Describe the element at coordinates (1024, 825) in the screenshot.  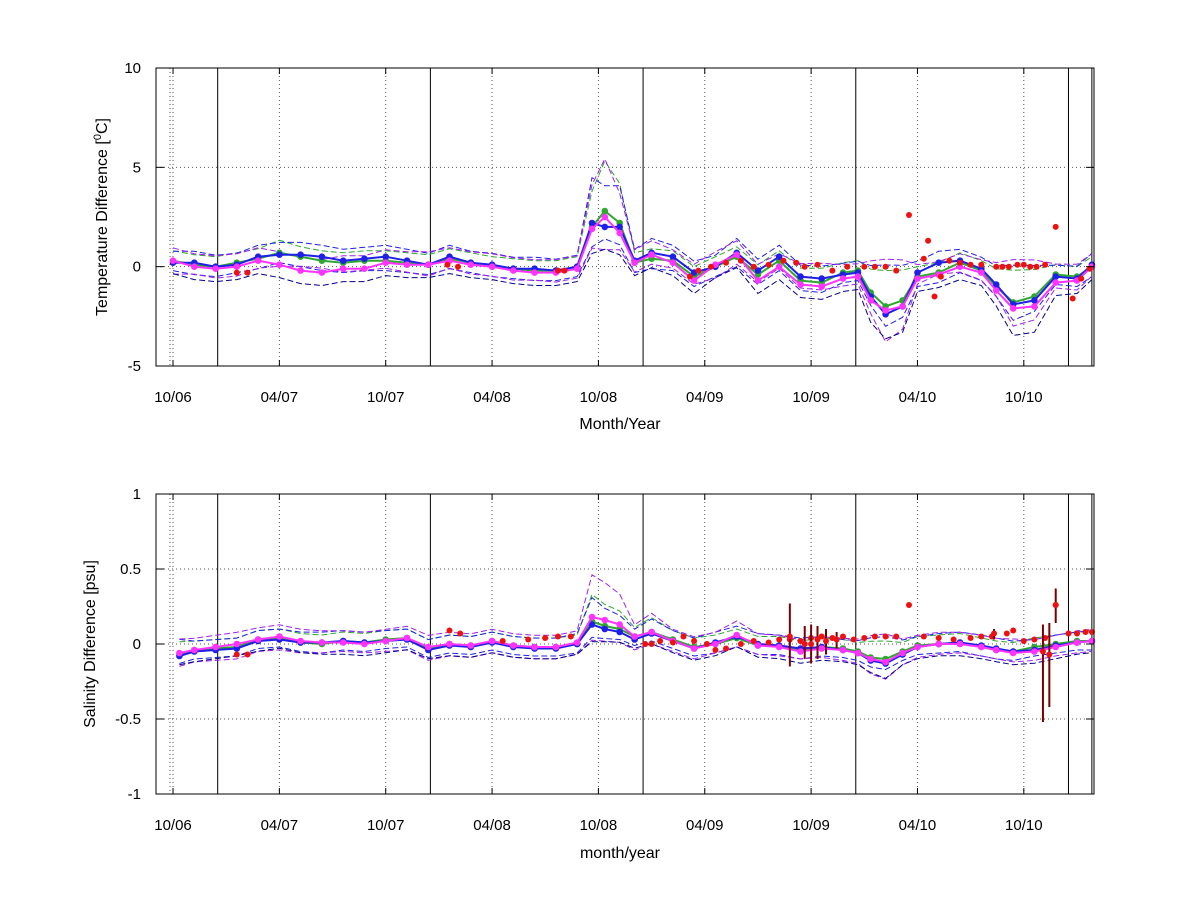
I see `x-tick-label: 10/10` at that location.